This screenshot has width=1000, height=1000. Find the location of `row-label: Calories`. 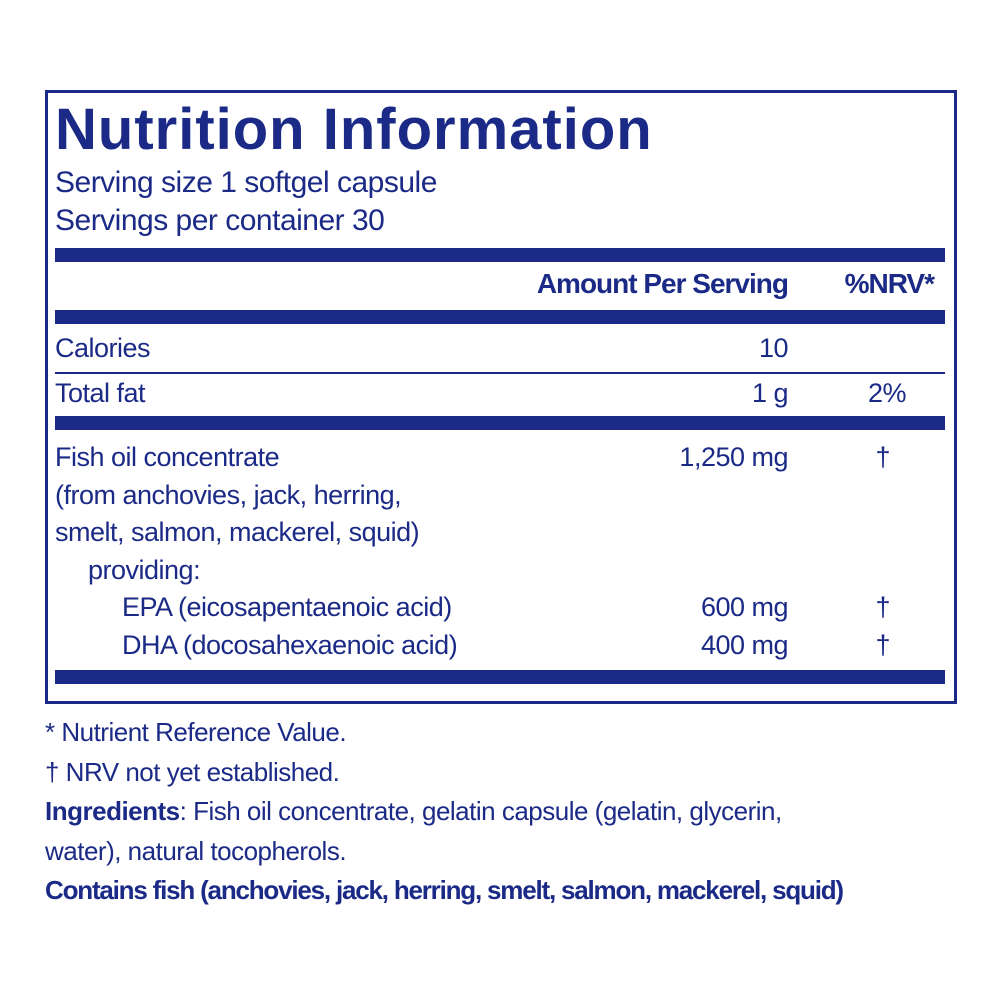

row-label: Calories is located at coordinates (103, 348).